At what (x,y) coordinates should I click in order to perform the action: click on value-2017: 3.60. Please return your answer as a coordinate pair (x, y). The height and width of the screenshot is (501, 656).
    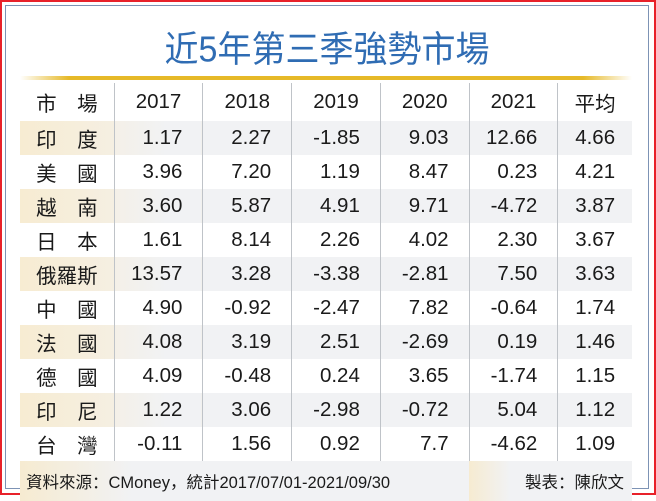
    Looking at the image, I should click on (158, 206).